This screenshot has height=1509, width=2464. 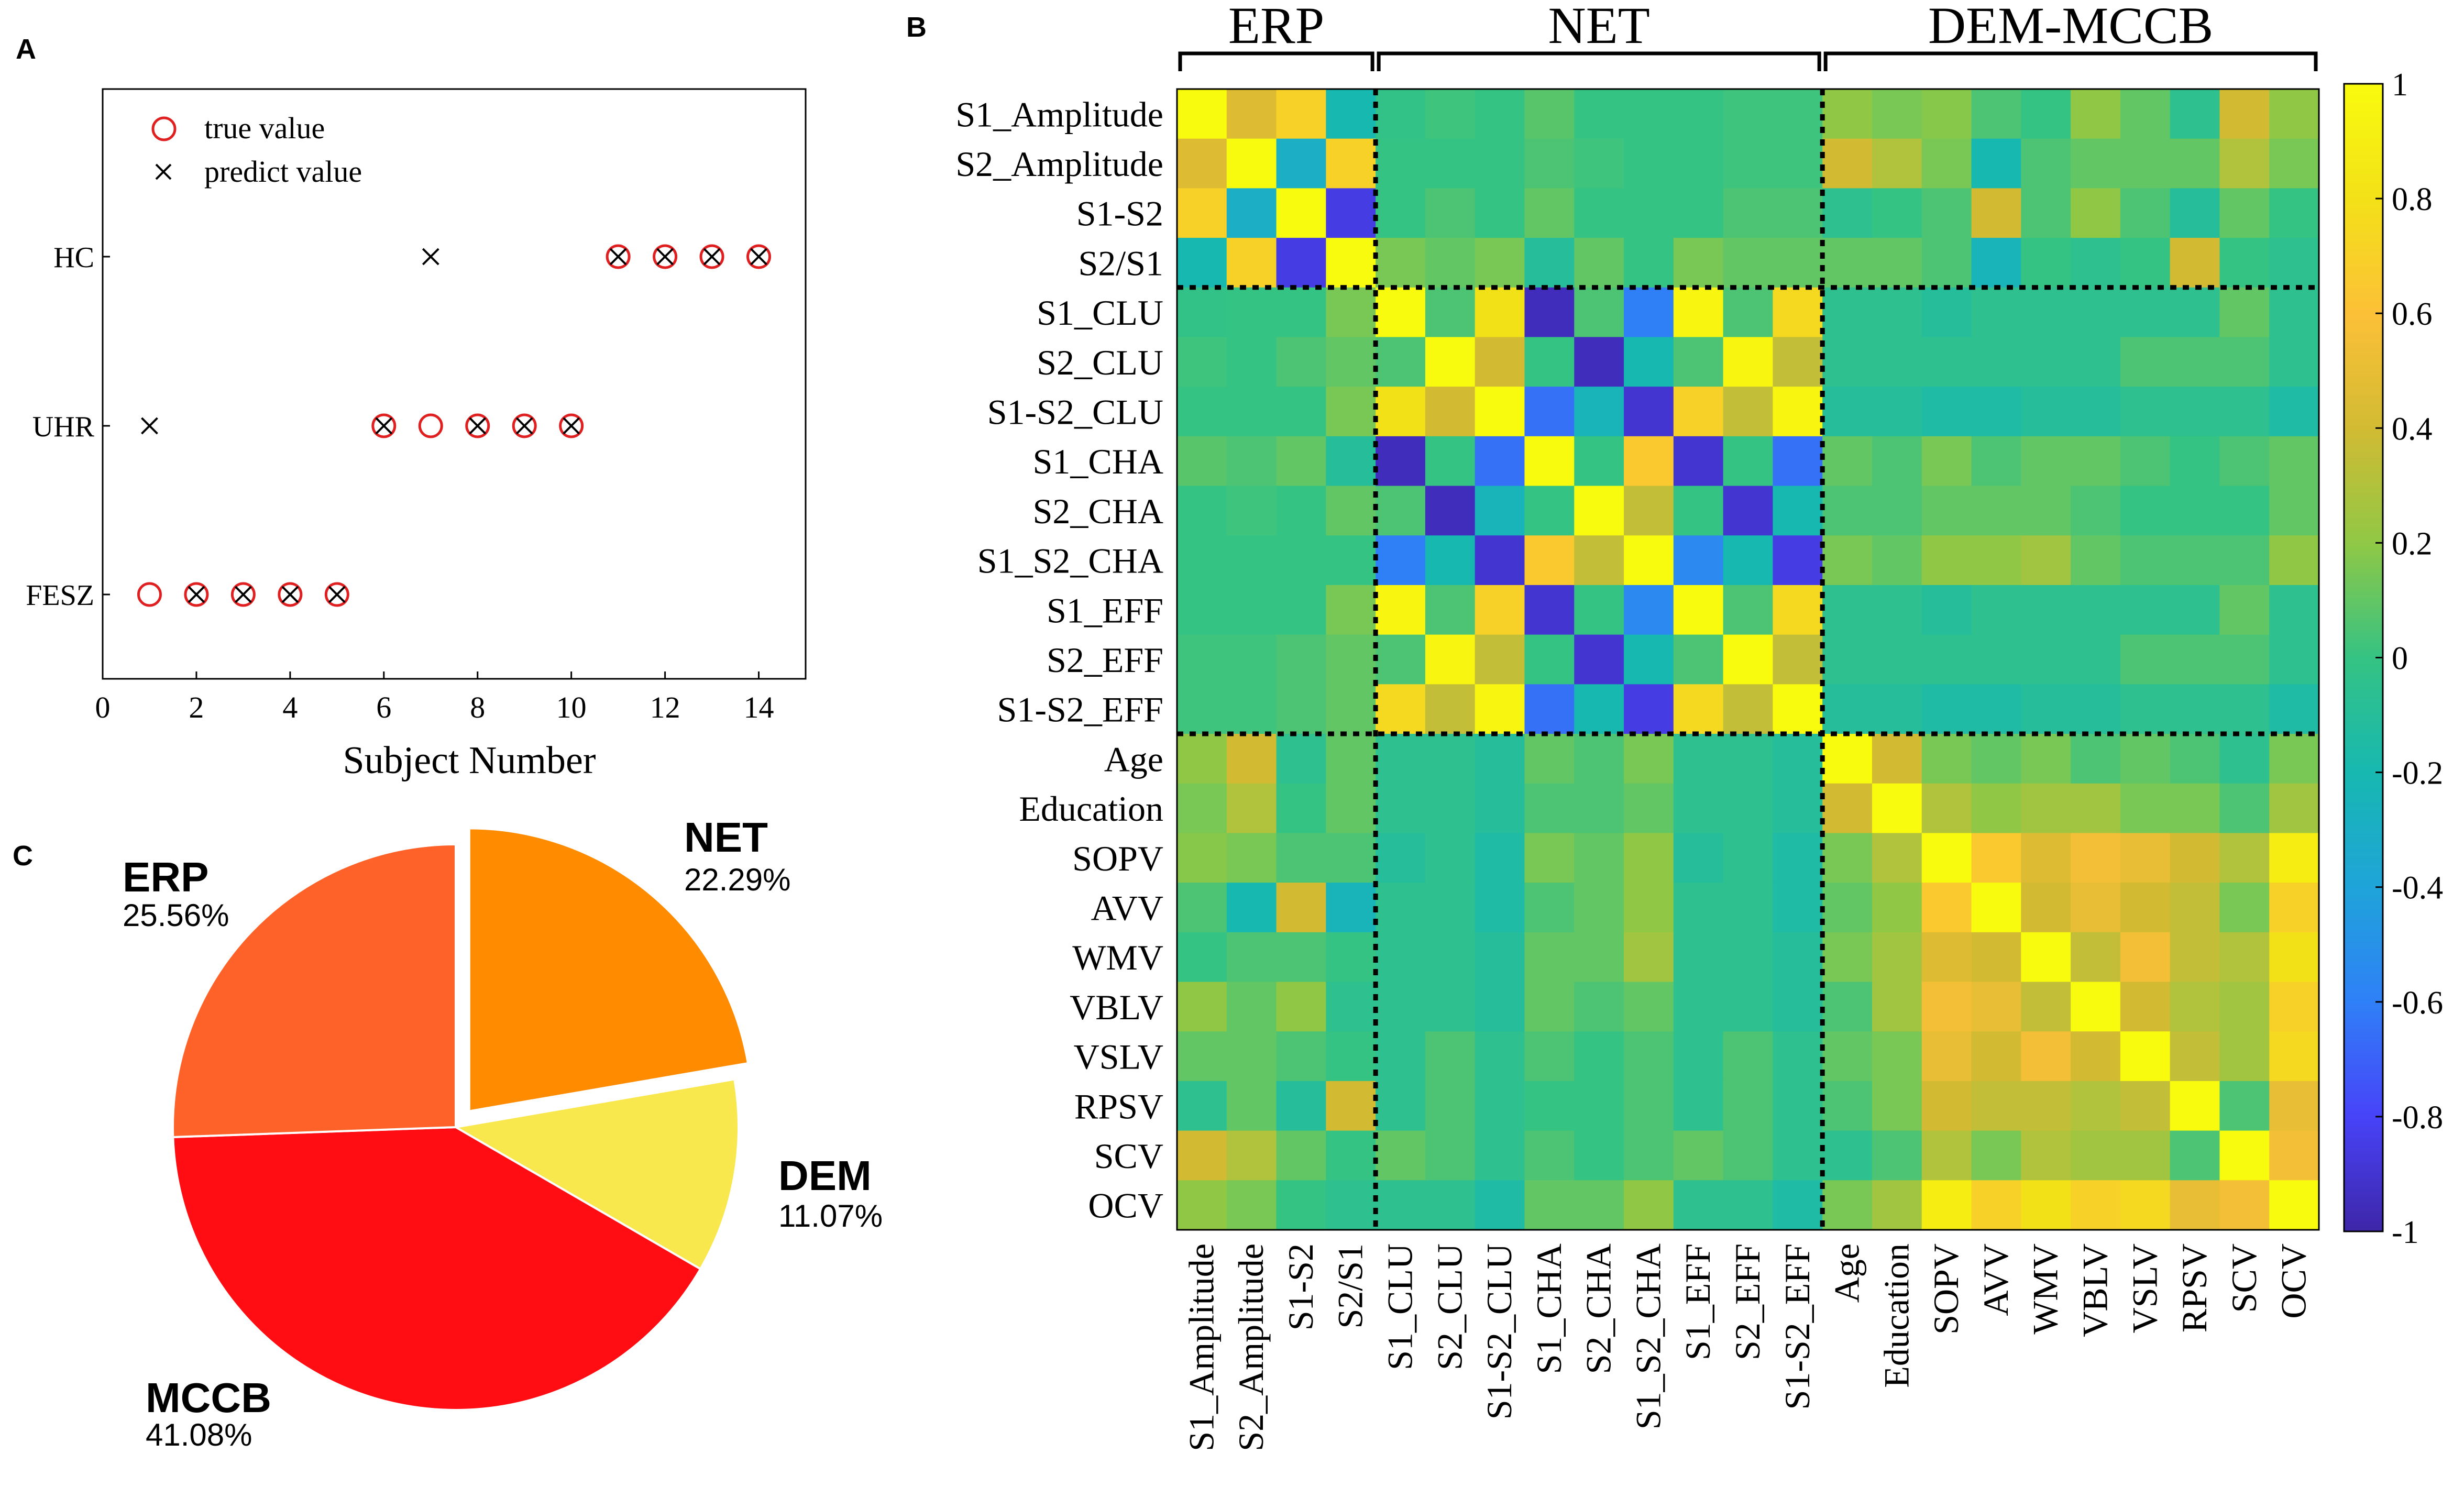 What do you see at coordinates (825, 1176) in the screenshot?
I see `pie-label-dem: DEM` at bounding box center [825, 1176].